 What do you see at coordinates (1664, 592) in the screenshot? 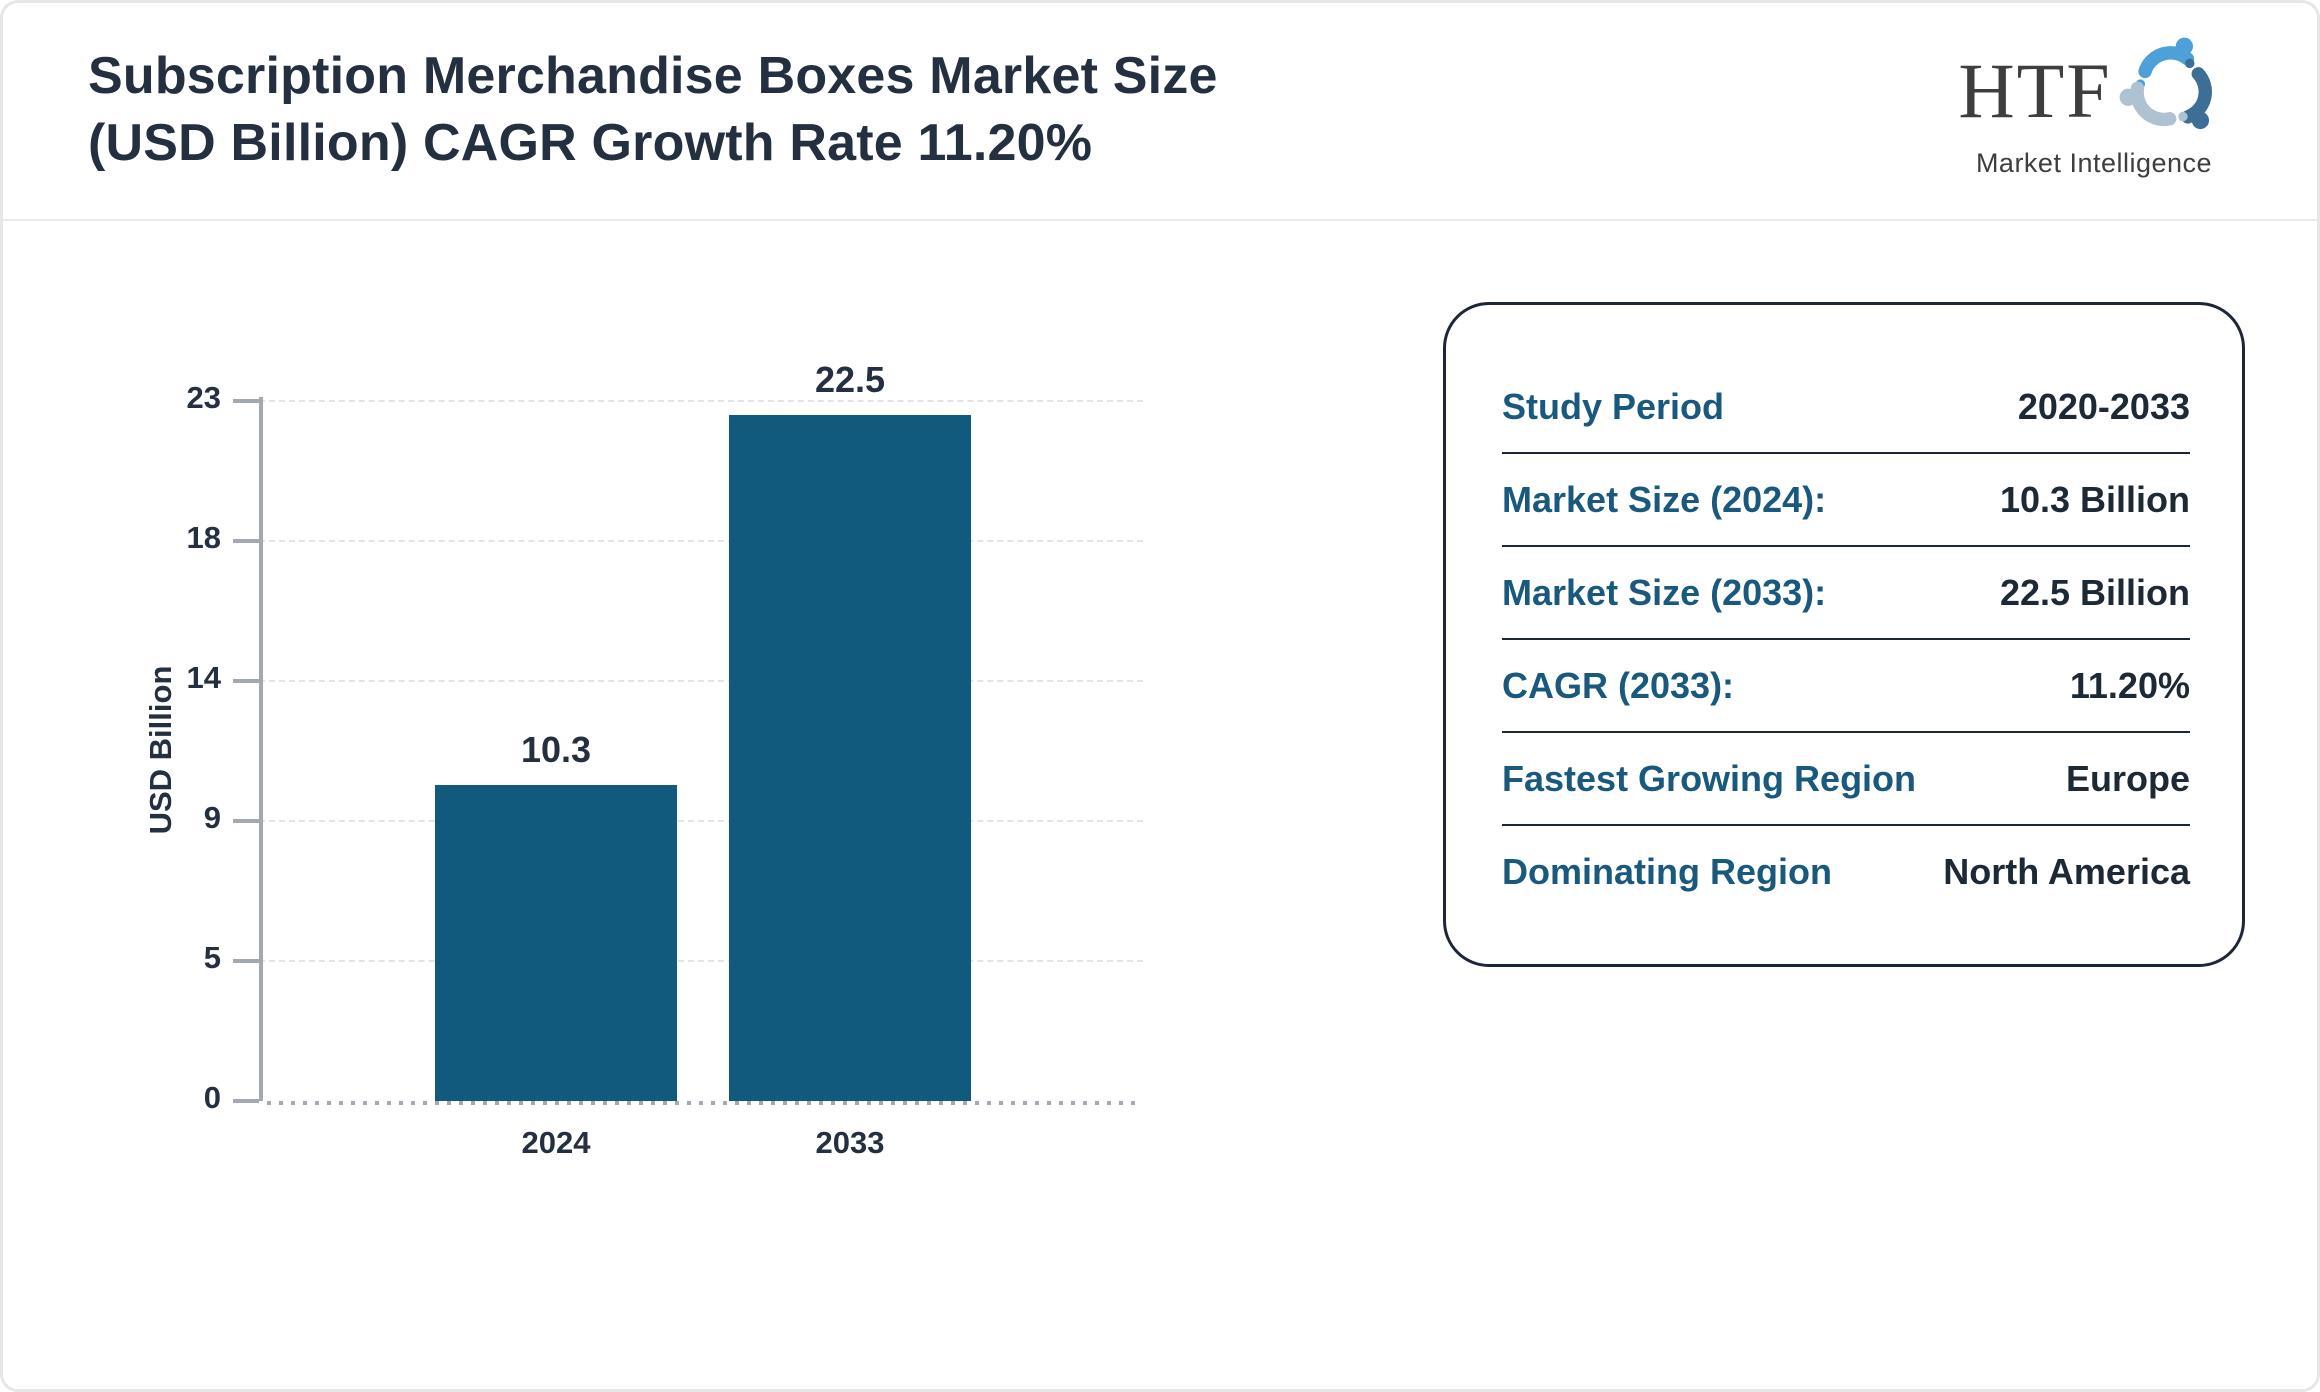
I see `info-label: Market Size (2033):` at bounding box center [1664, 592].